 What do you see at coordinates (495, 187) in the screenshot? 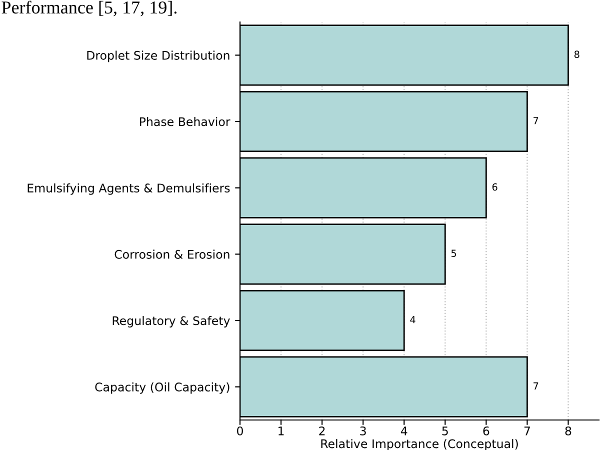
I see `data-label: 6` at bounding box center [495, 187].